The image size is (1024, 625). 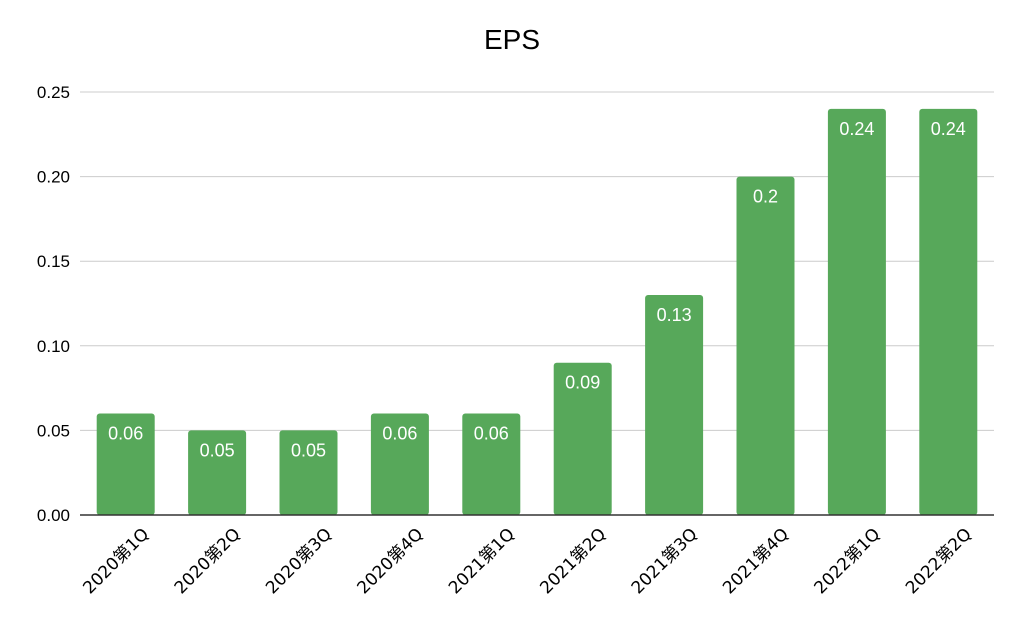 I want to click on y-tick-label: 0.25, so click(x=53, y=92).